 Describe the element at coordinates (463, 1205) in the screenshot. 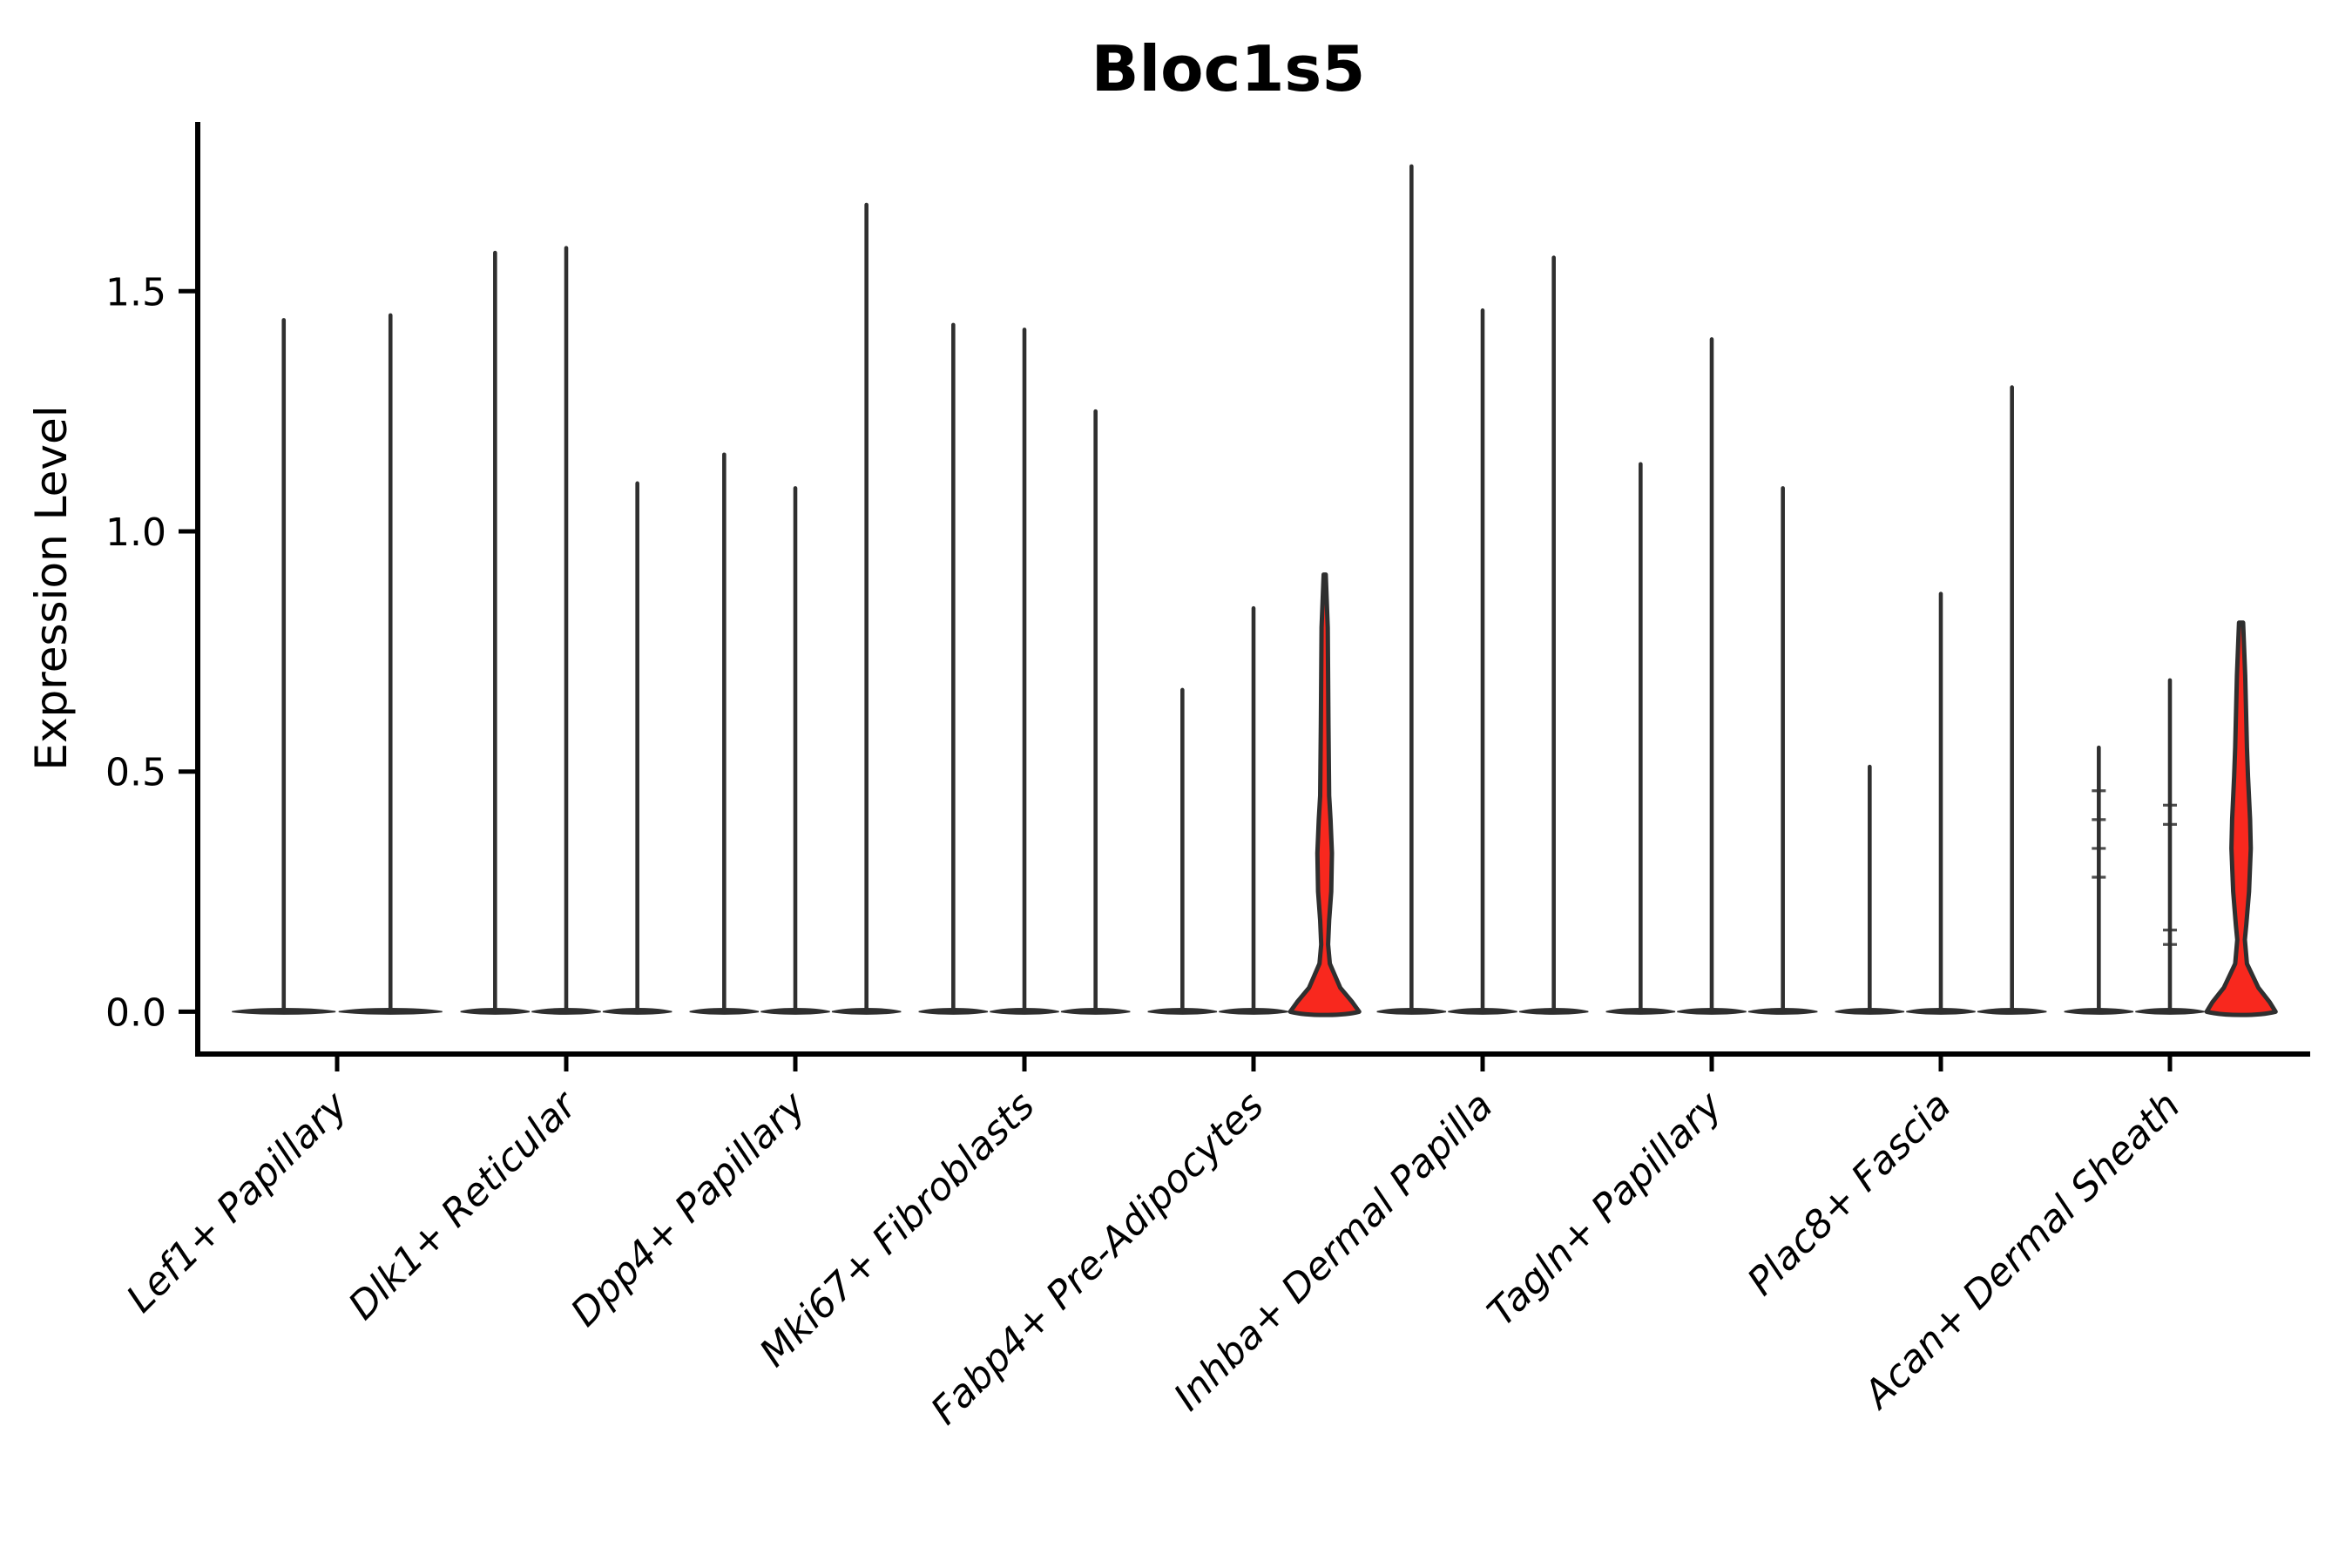

I see `x-tick-label: Dlk1+ Reticular` at that location.